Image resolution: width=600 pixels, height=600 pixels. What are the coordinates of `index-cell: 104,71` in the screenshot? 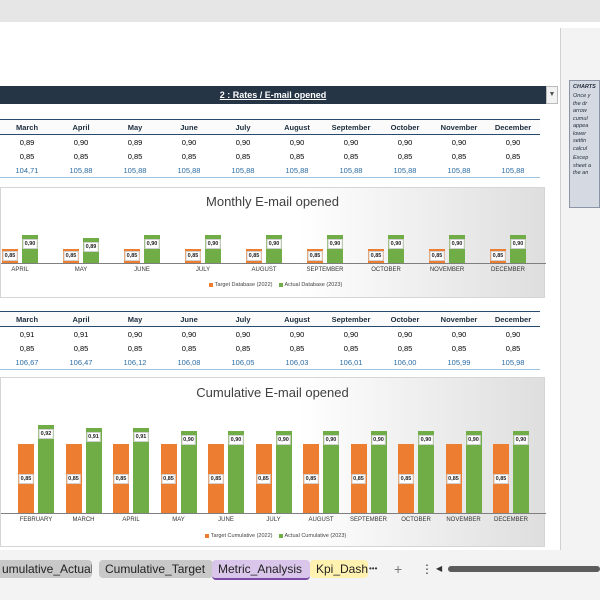 It's located at (27, 170).